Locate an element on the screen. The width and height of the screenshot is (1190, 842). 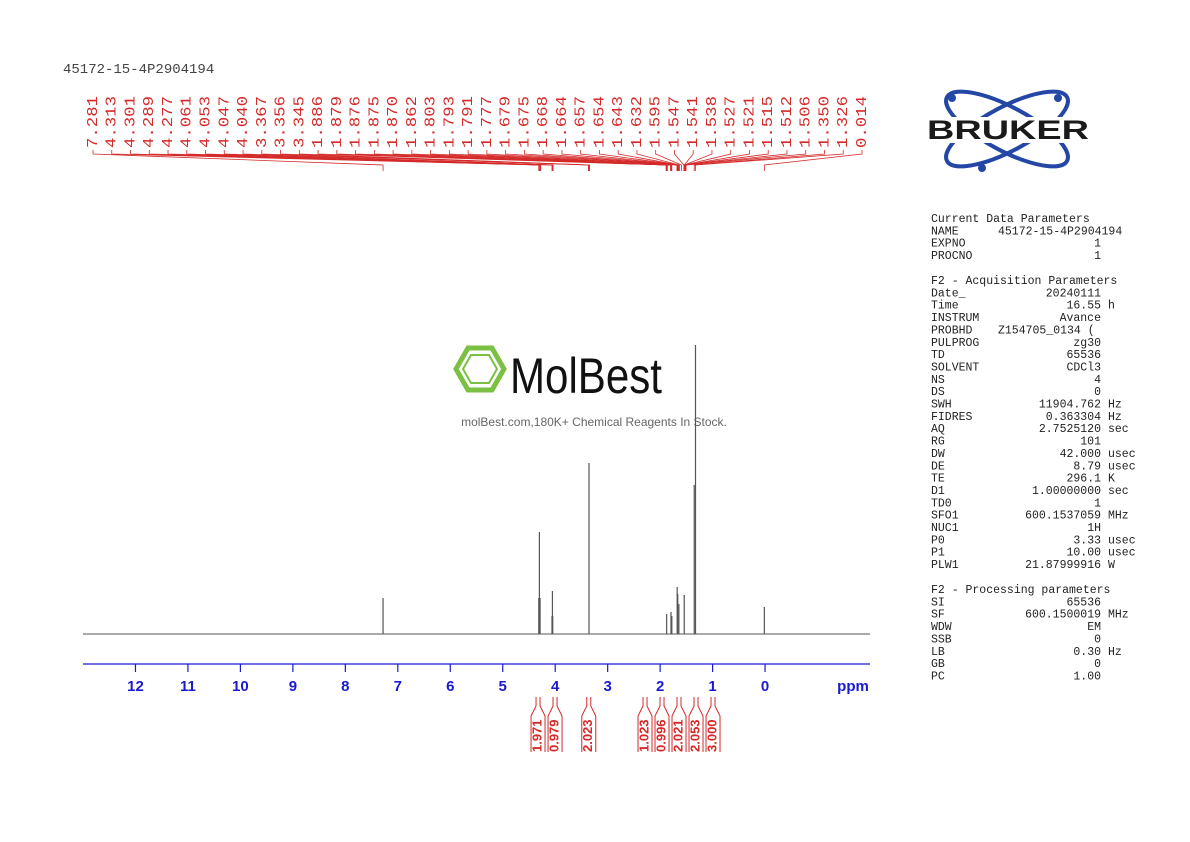
peak-label: 1.664 is located at coordinates (562, 122).